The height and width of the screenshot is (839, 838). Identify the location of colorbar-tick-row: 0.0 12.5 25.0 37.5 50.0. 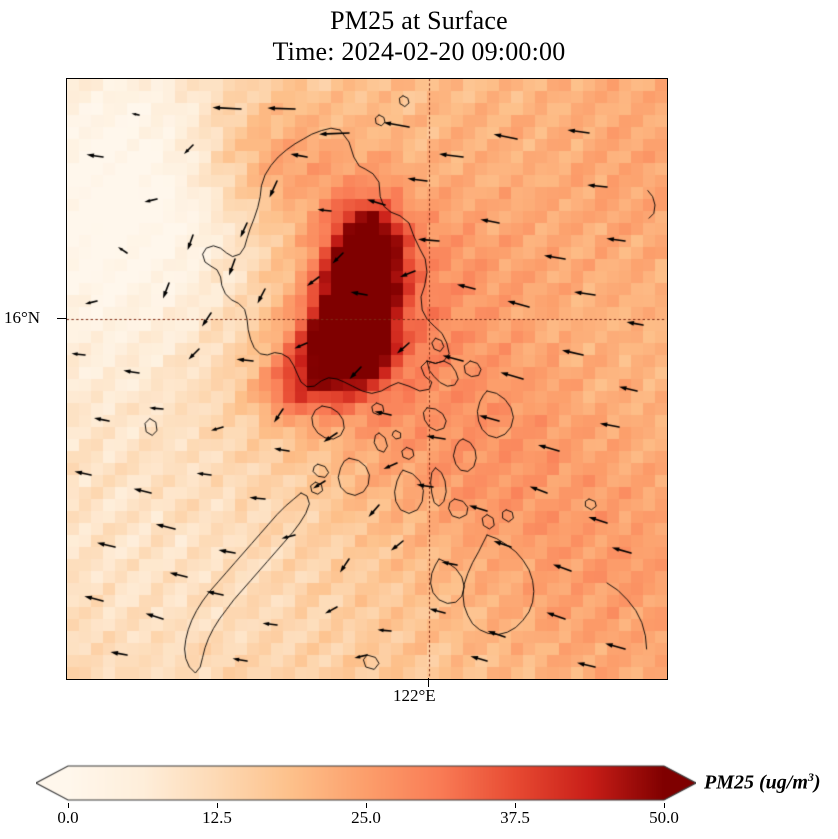
(366, 815).